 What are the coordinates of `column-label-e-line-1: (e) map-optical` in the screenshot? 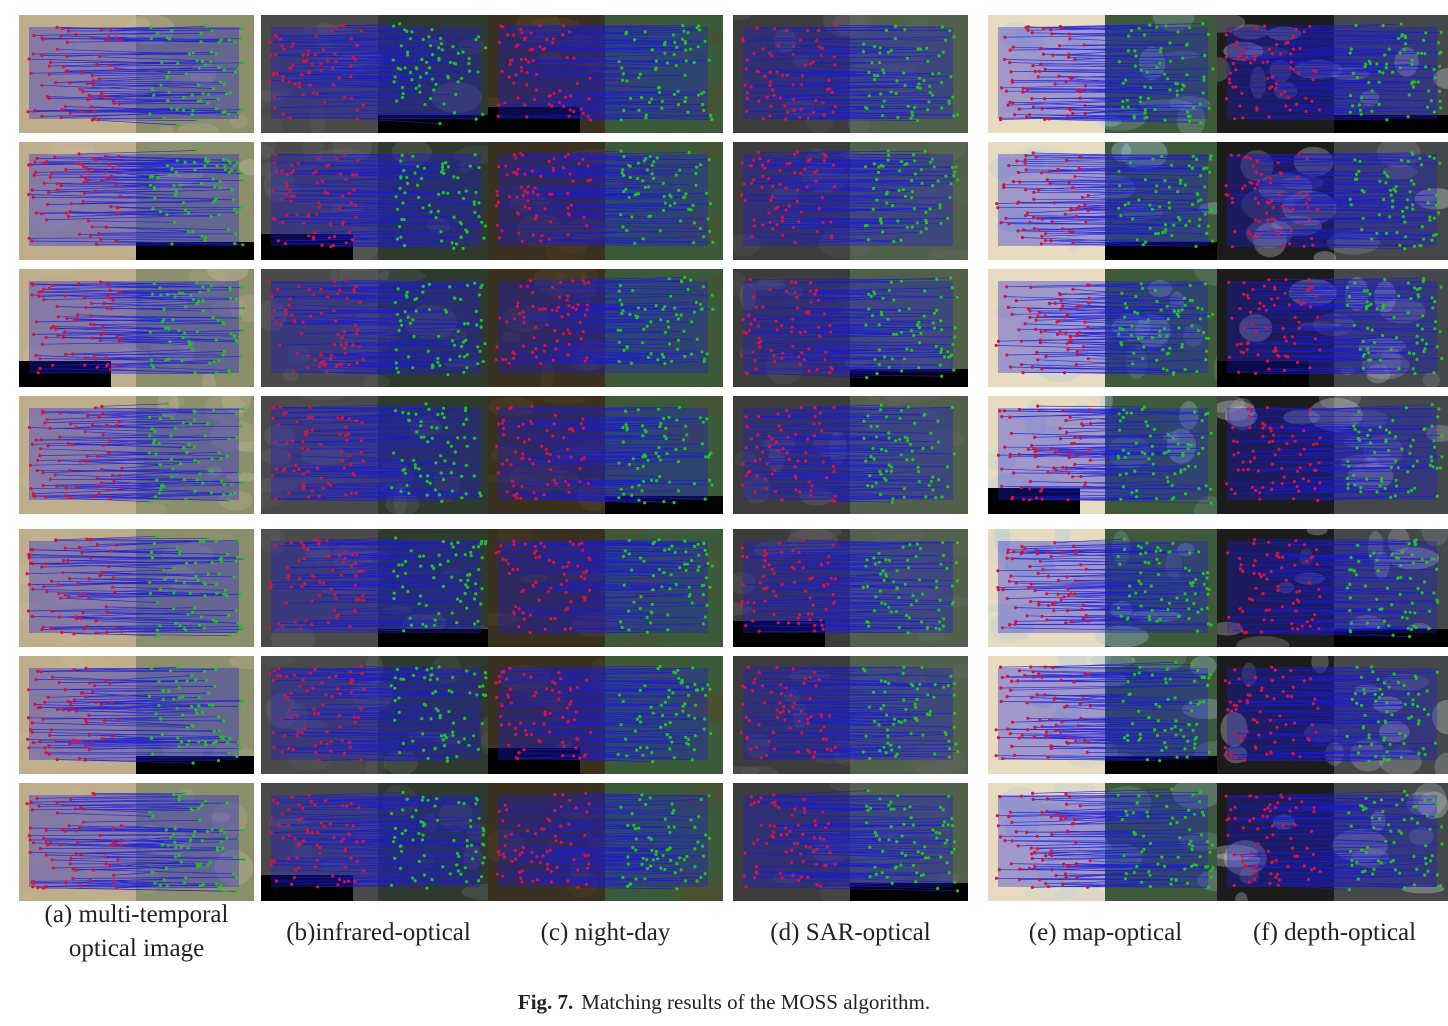 It's located at (1105, 932).